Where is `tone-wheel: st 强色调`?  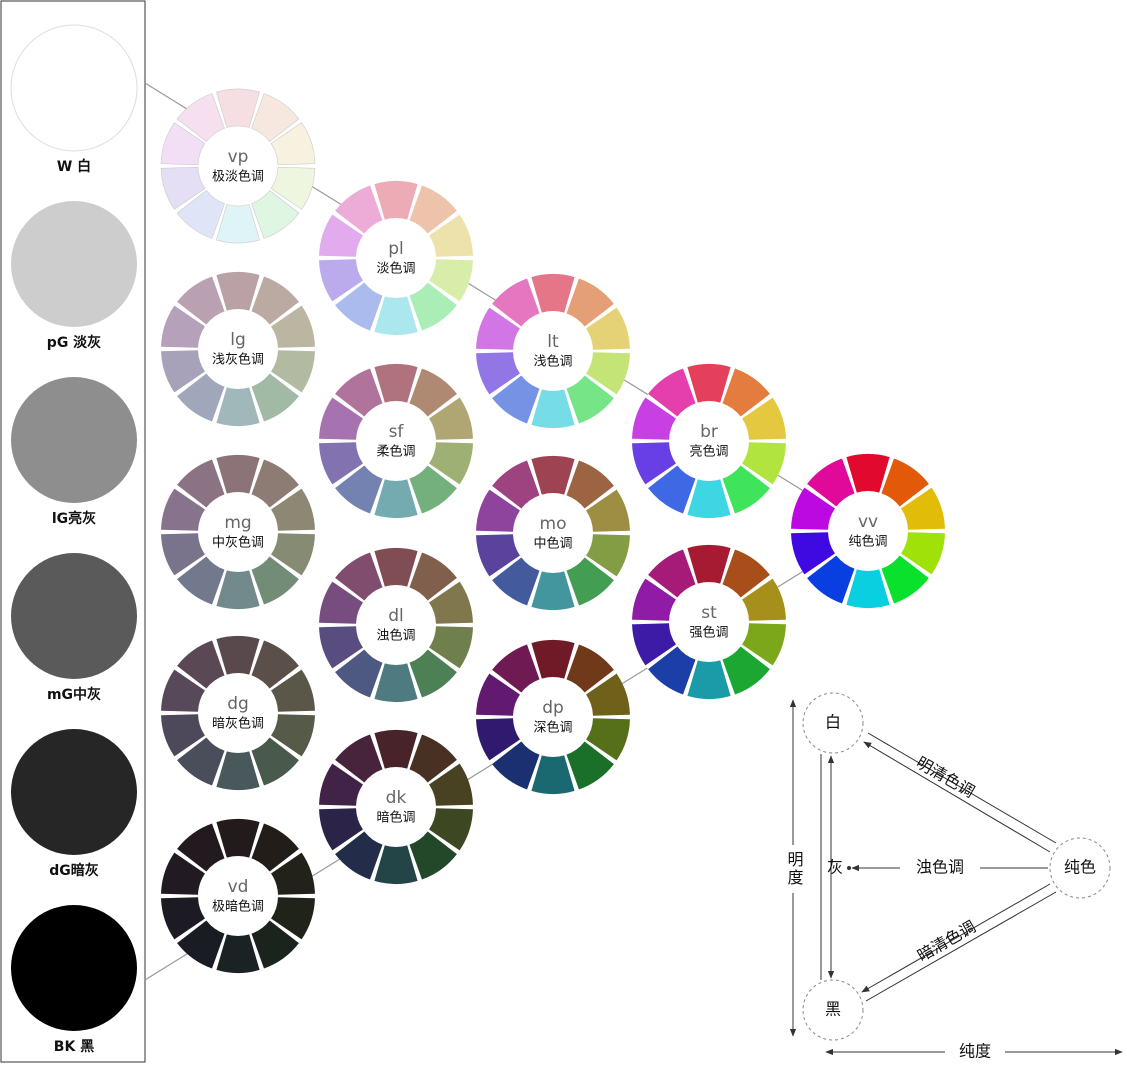 tone-wheel: st 强色调 is located at coordinates (709, 622).